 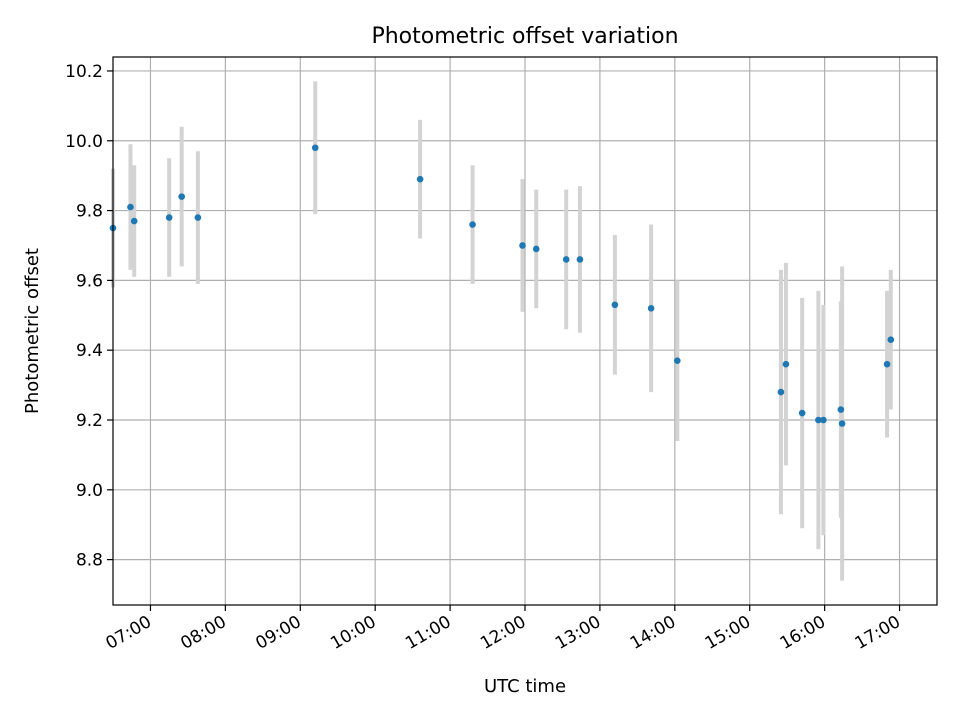 What do you see at coordinates (89, 316) in the screenshot?
I see `y-axis-ticks: 8.8 9.0 9.2 9.4 9.6 9.8 10.0 10.2` at bounding box center [89, 316].